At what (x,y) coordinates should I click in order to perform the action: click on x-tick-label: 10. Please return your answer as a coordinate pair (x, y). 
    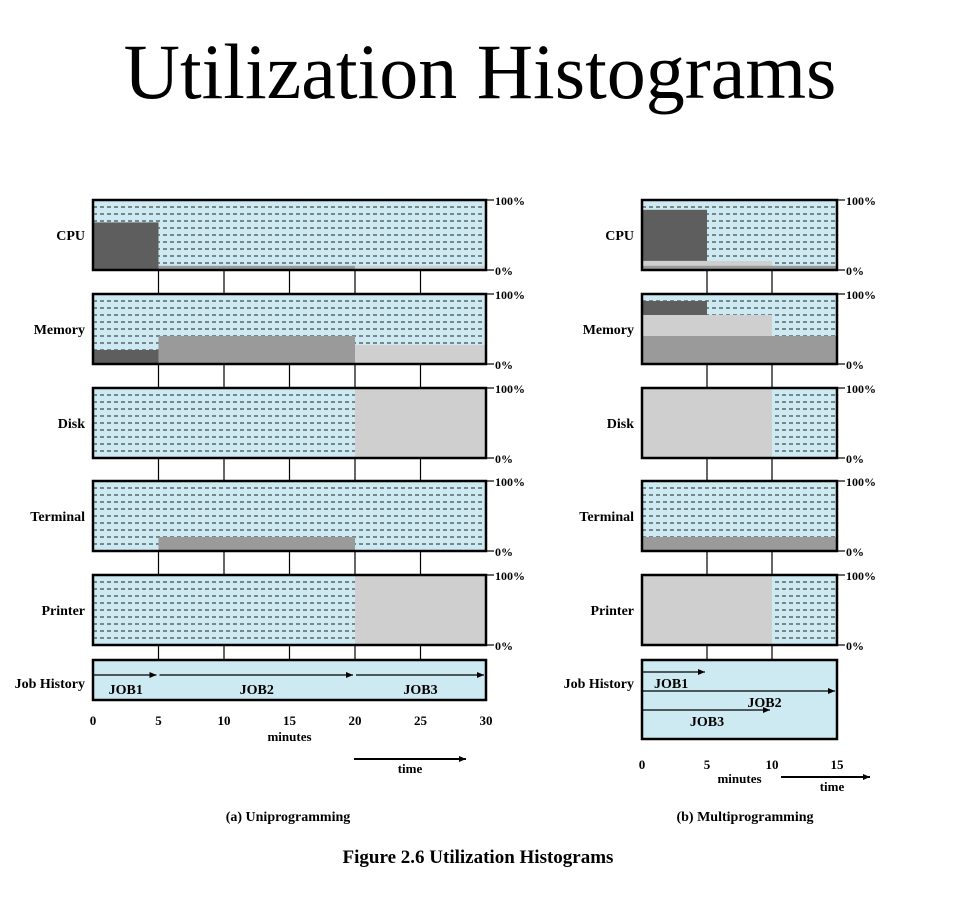
    Looking at the image, I should click on (772, 764).